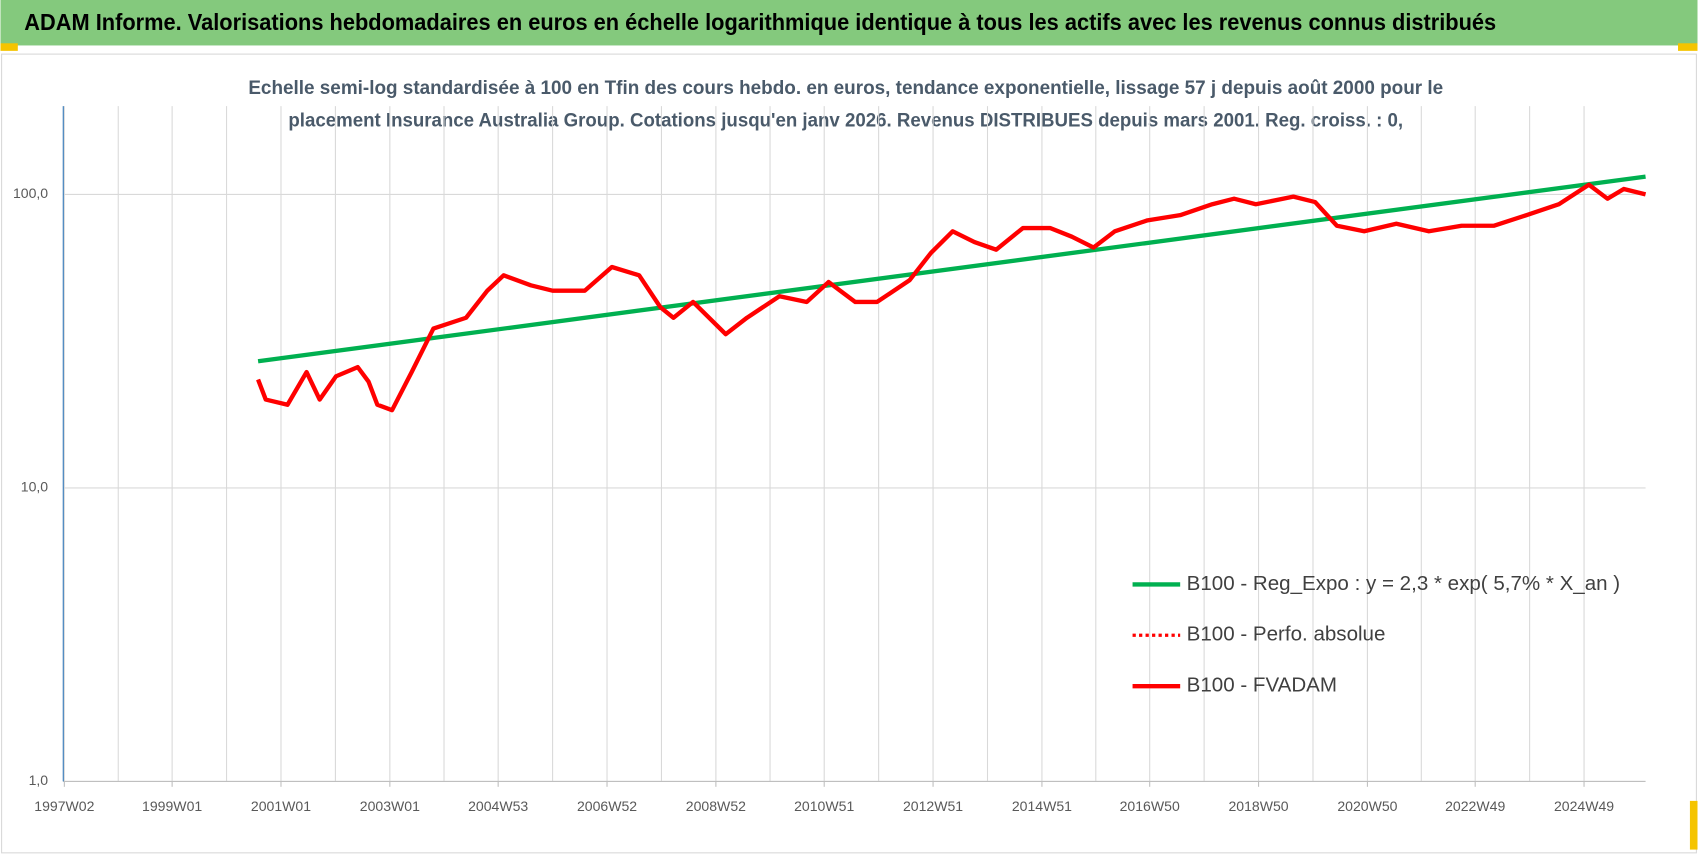 Image resolution: width=1698 pixels, height=855 pixels. What do you see at coordinates (1367, 806) in the screenshot?
I see `x-tick-label: 2020W50` at bounding box center [1367, 806].